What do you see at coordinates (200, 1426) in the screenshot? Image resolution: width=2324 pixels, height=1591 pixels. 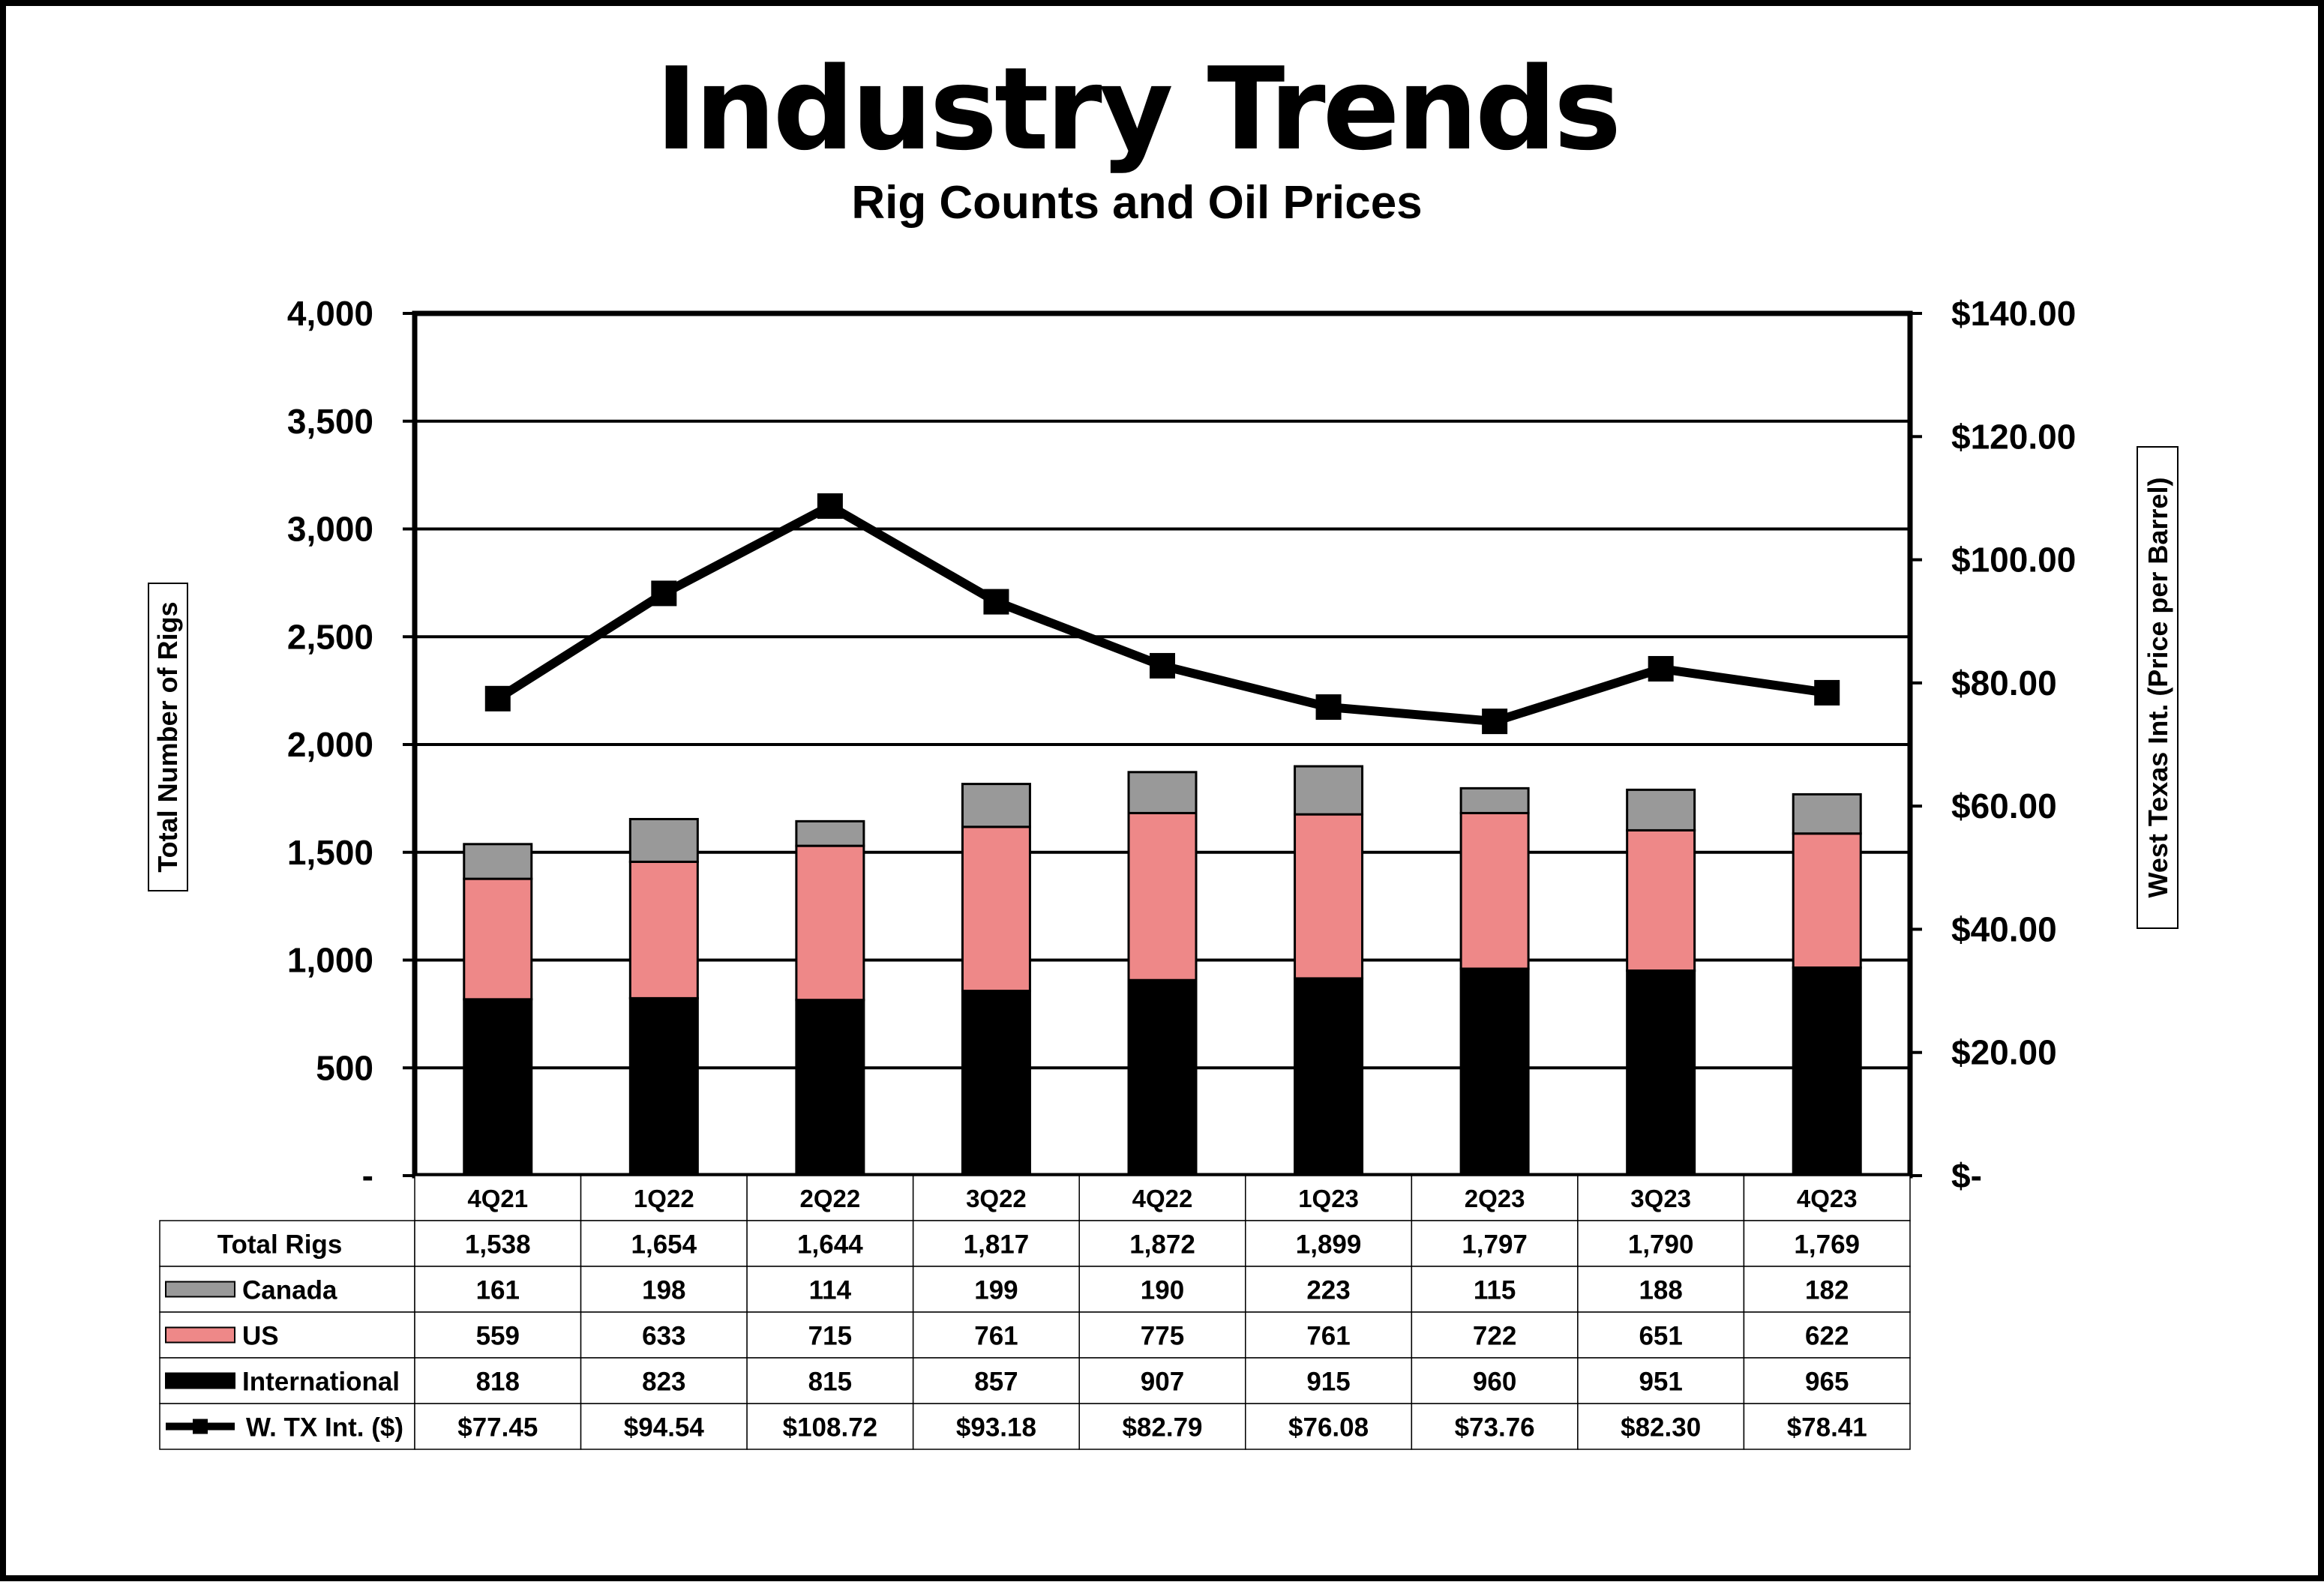 I see `legend-marker-swatch` at bounding box center [200, 1426].